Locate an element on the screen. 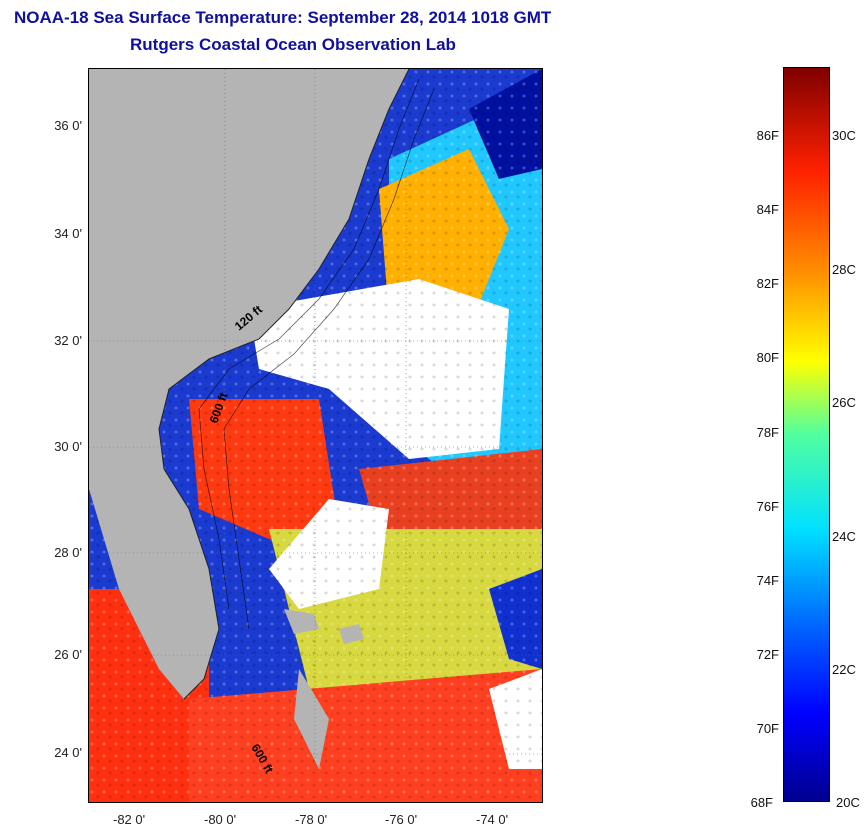 The image size is (865, 832). temperature-colorbar is located at coordinates (806, 434).